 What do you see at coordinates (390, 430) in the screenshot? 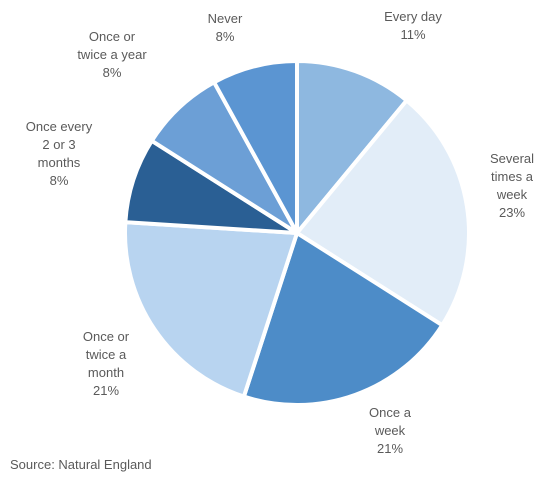
I see `slice-label-once-a-week: Once a week 21%` at bounding box center [390, 430].